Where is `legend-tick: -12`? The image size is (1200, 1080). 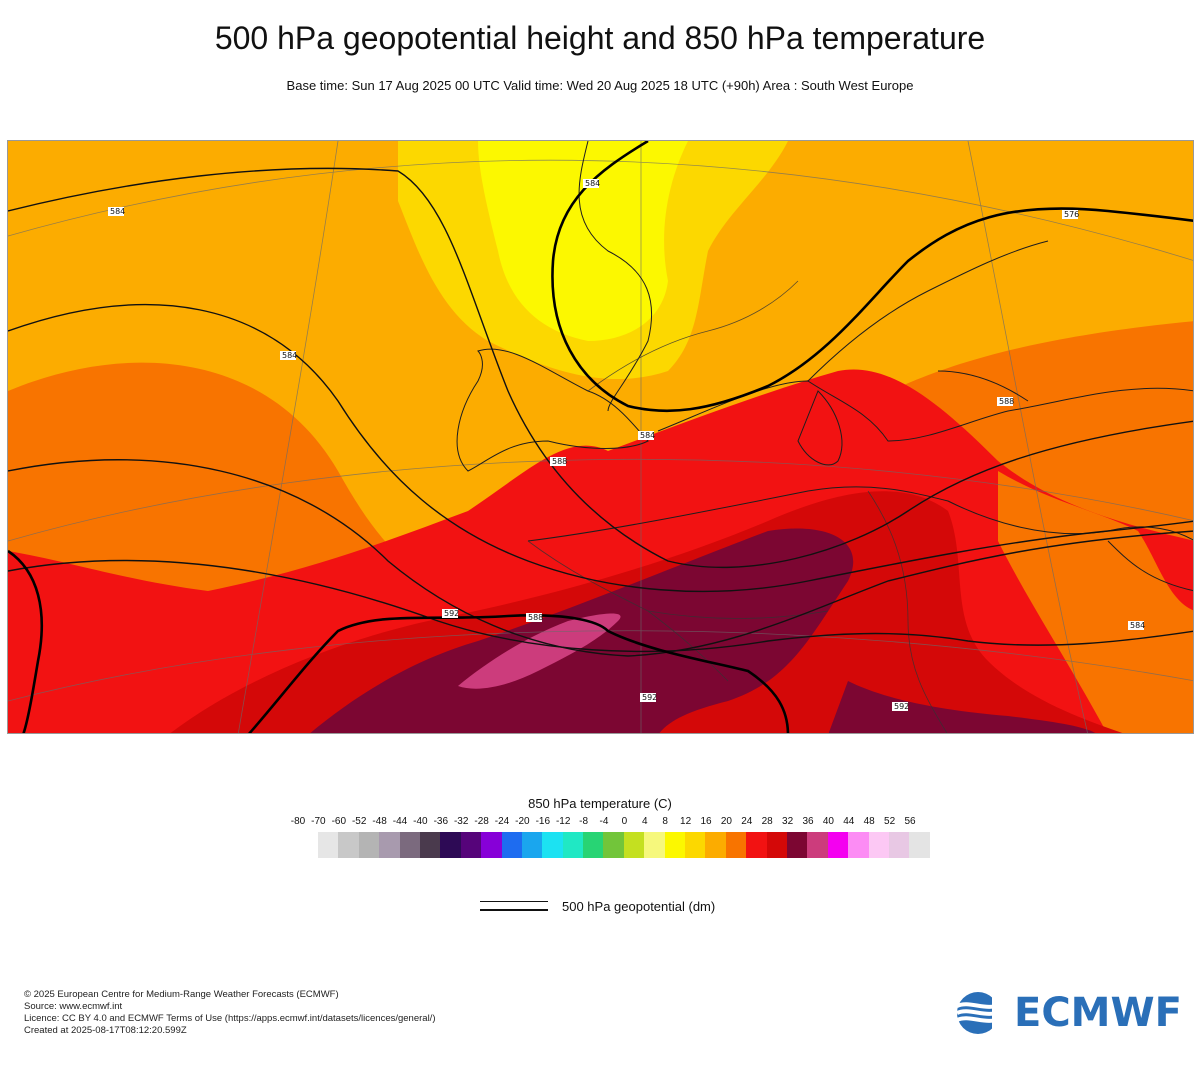
legend-tick: -12 is located at coordinates (563, 821).